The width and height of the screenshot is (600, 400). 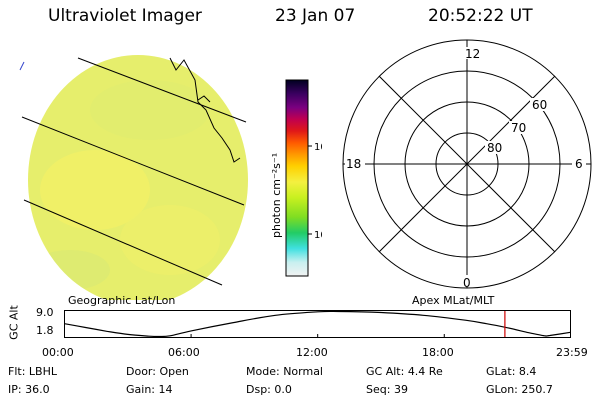 I want to click on geographic-panel-label: Geographic Lat/Lon, so click(x=122, y=300).